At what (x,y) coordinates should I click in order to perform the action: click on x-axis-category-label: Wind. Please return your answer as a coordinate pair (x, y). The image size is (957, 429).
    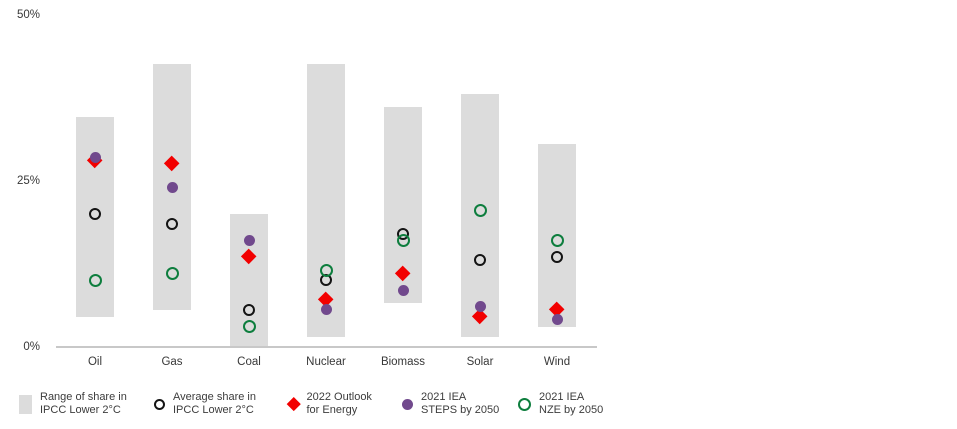
    Looking at the image, I should click on (557, 362).